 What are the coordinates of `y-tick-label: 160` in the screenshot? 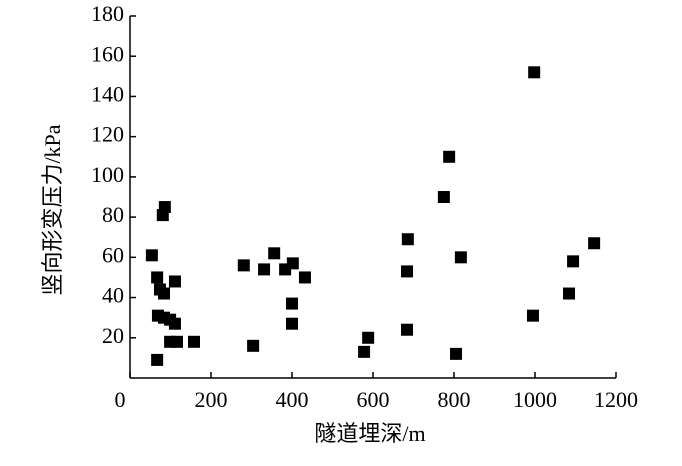 It's located at (107, 53).